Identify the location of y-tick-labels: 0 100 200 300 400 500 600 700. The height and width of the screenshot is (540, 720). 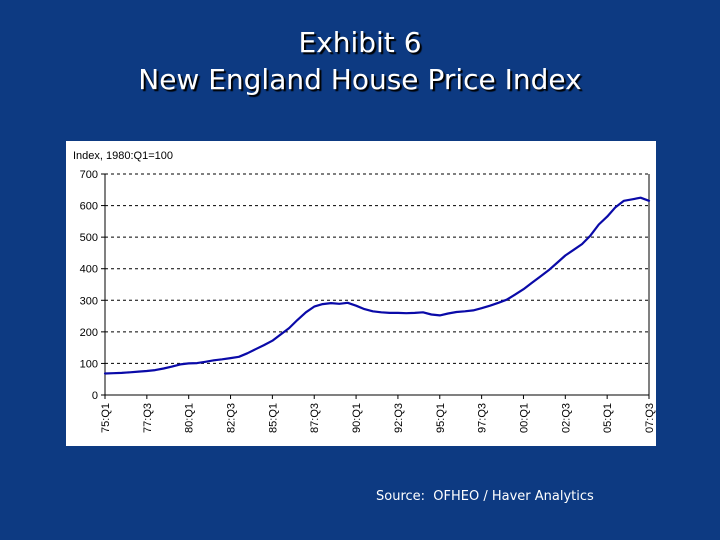
(89, 285).